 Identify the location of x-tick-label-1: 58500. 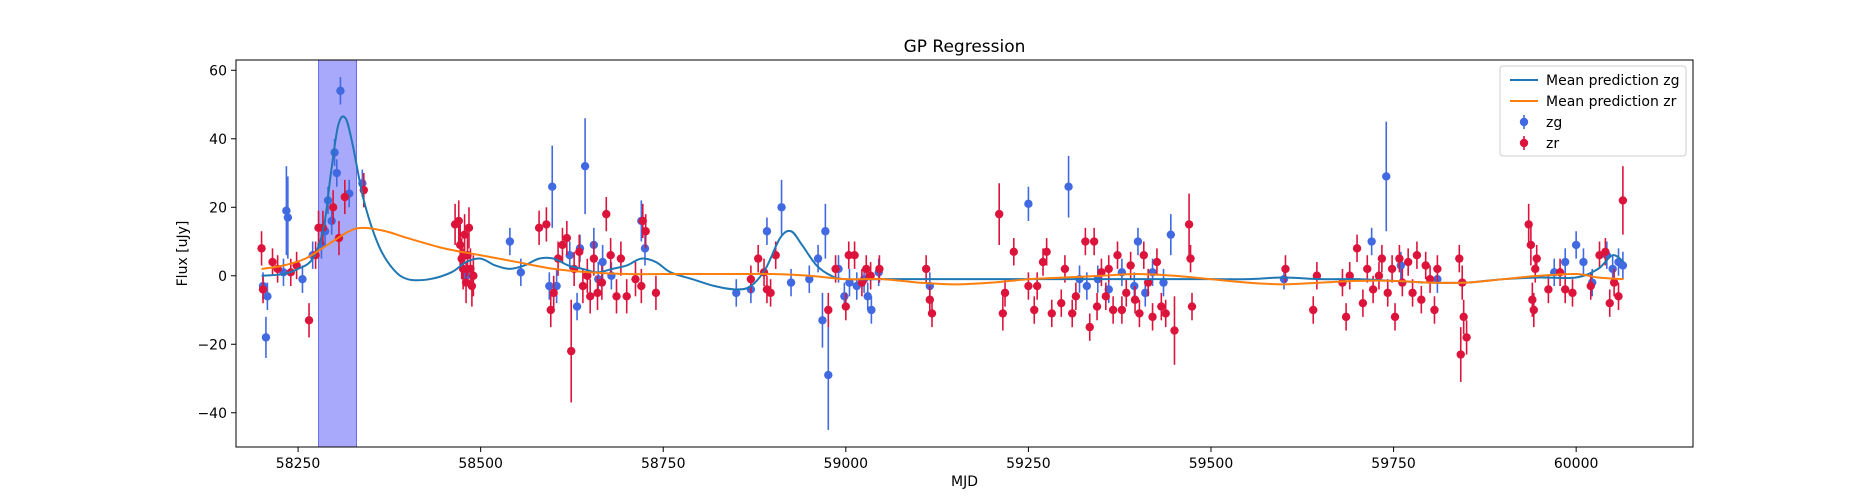
(480, 464).